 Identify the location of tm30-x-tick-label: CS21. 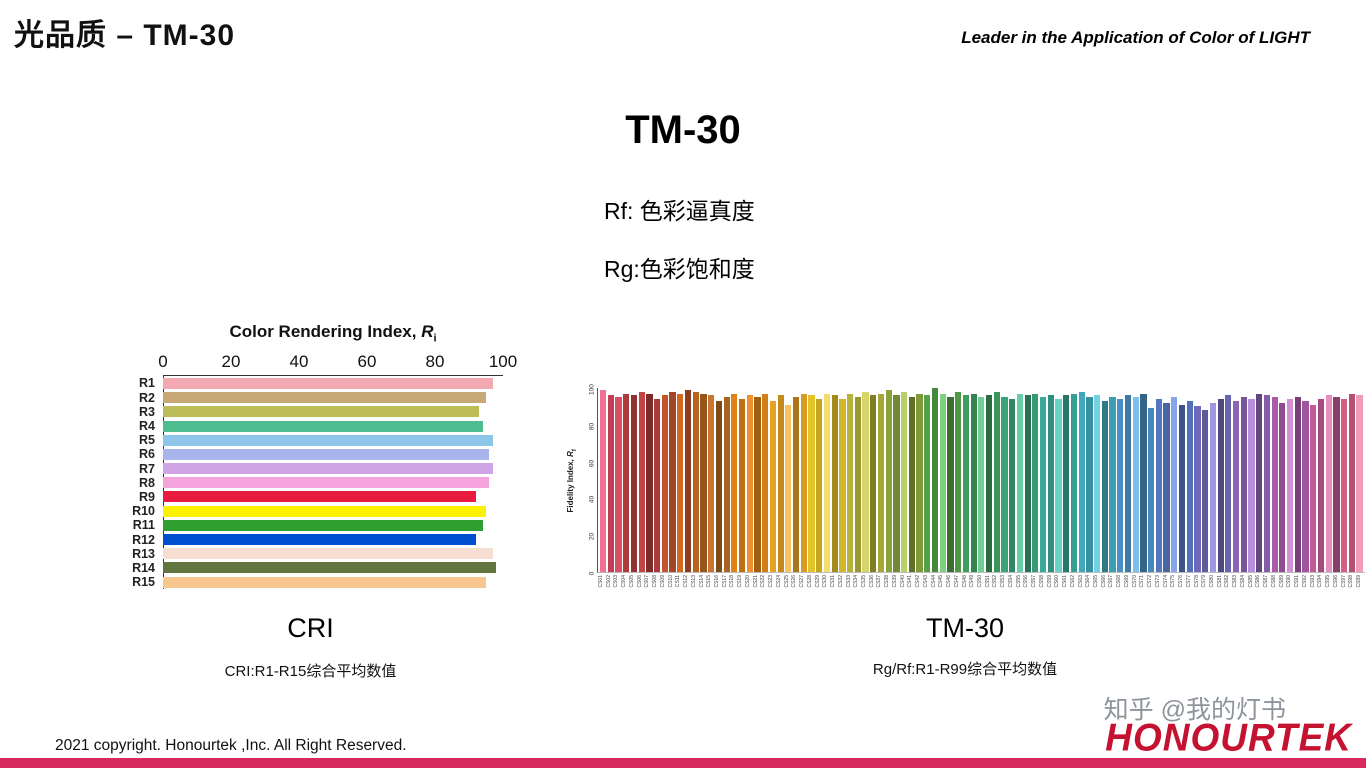
(755, 581).